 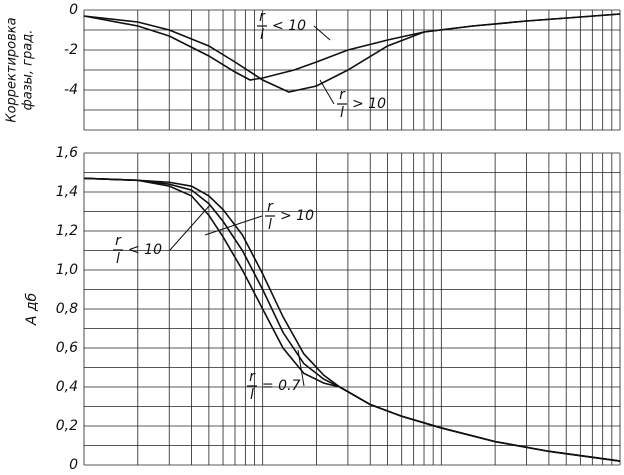 What do you see at coordinates (67, 387) in the screenshot?
I see `y-tick-label: 0,4` at bounding box center [67, 387].